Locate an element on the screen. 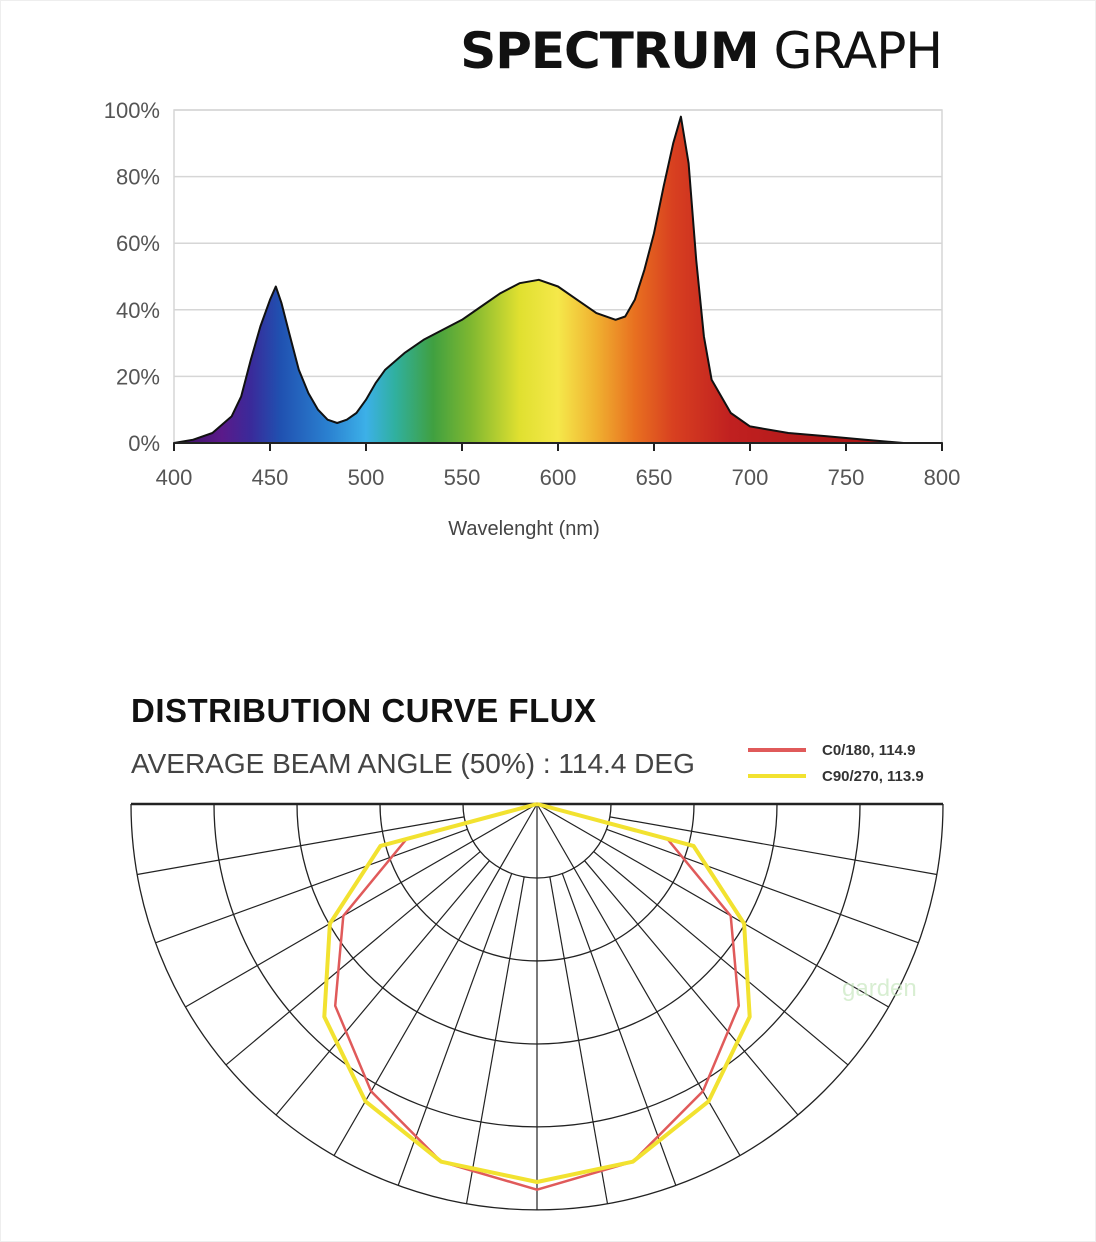  y-tick-label: 0% is located at coordinates (144, 443).